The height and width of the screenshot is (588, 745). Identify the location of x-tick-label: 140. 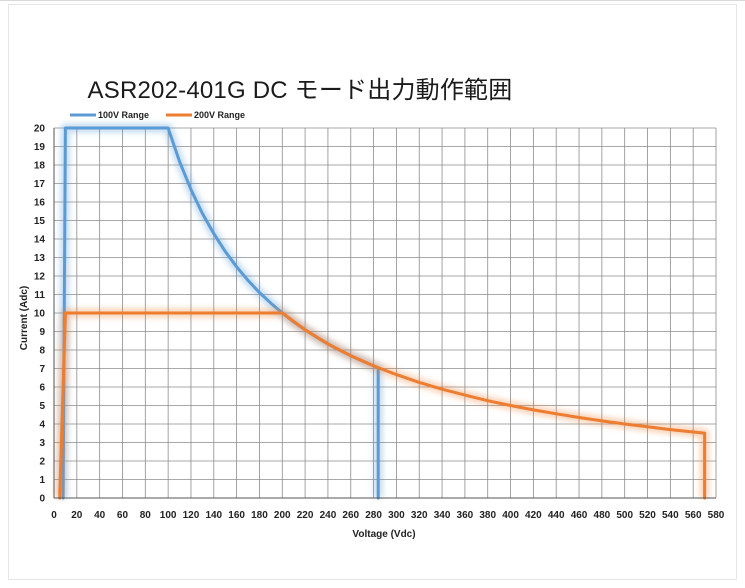
(213, 515).